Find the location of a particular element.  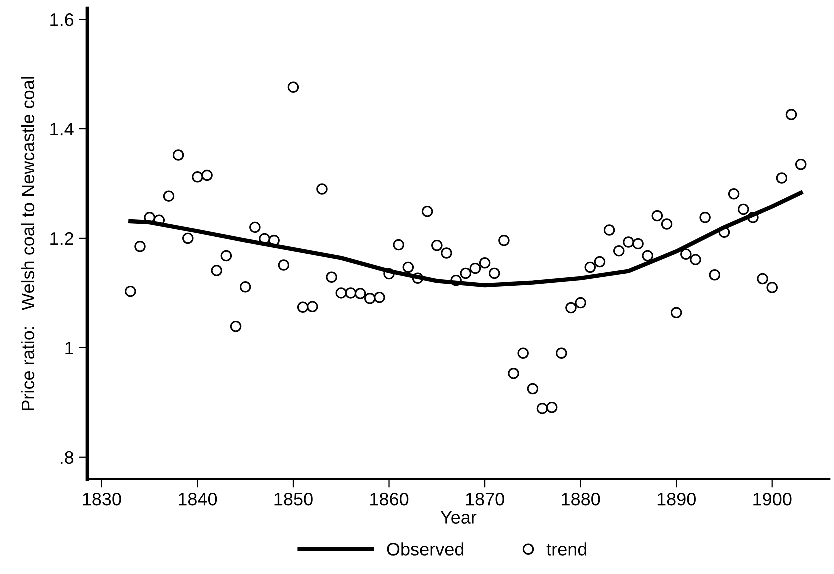

x-tick-label: 1890 is located at coordinates (677, 499).